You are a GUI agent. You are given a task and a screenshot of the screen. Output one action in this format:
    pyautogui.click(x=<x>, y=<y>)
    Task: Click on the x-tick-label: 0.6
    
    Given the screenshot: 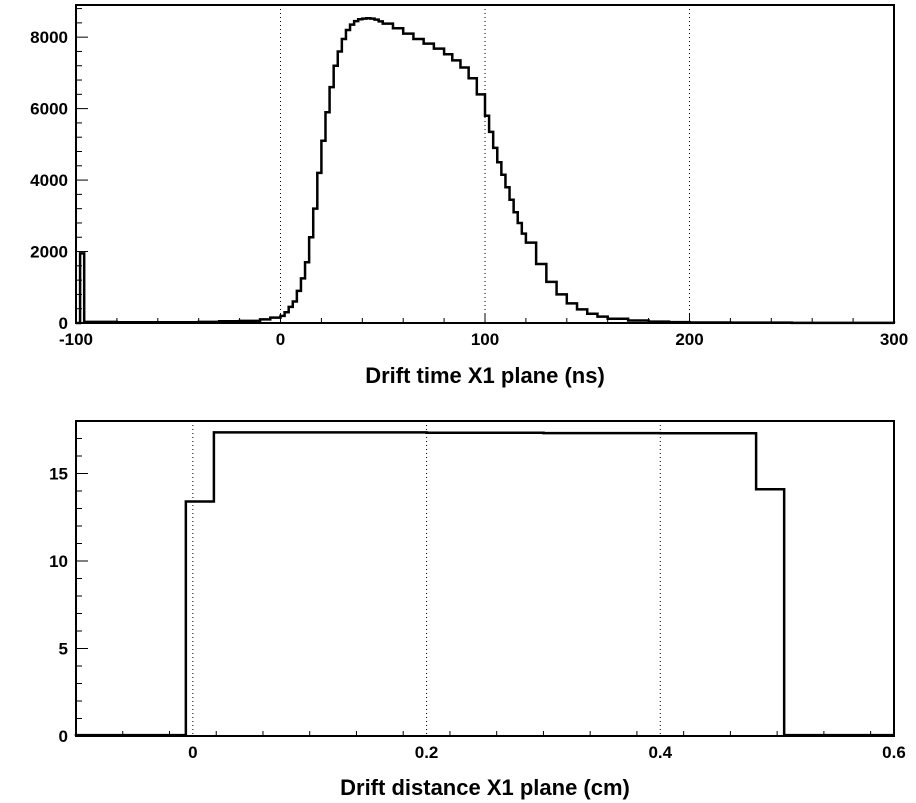 What is the action you would take?
    pyautogui.click(x=894, y=752)
    